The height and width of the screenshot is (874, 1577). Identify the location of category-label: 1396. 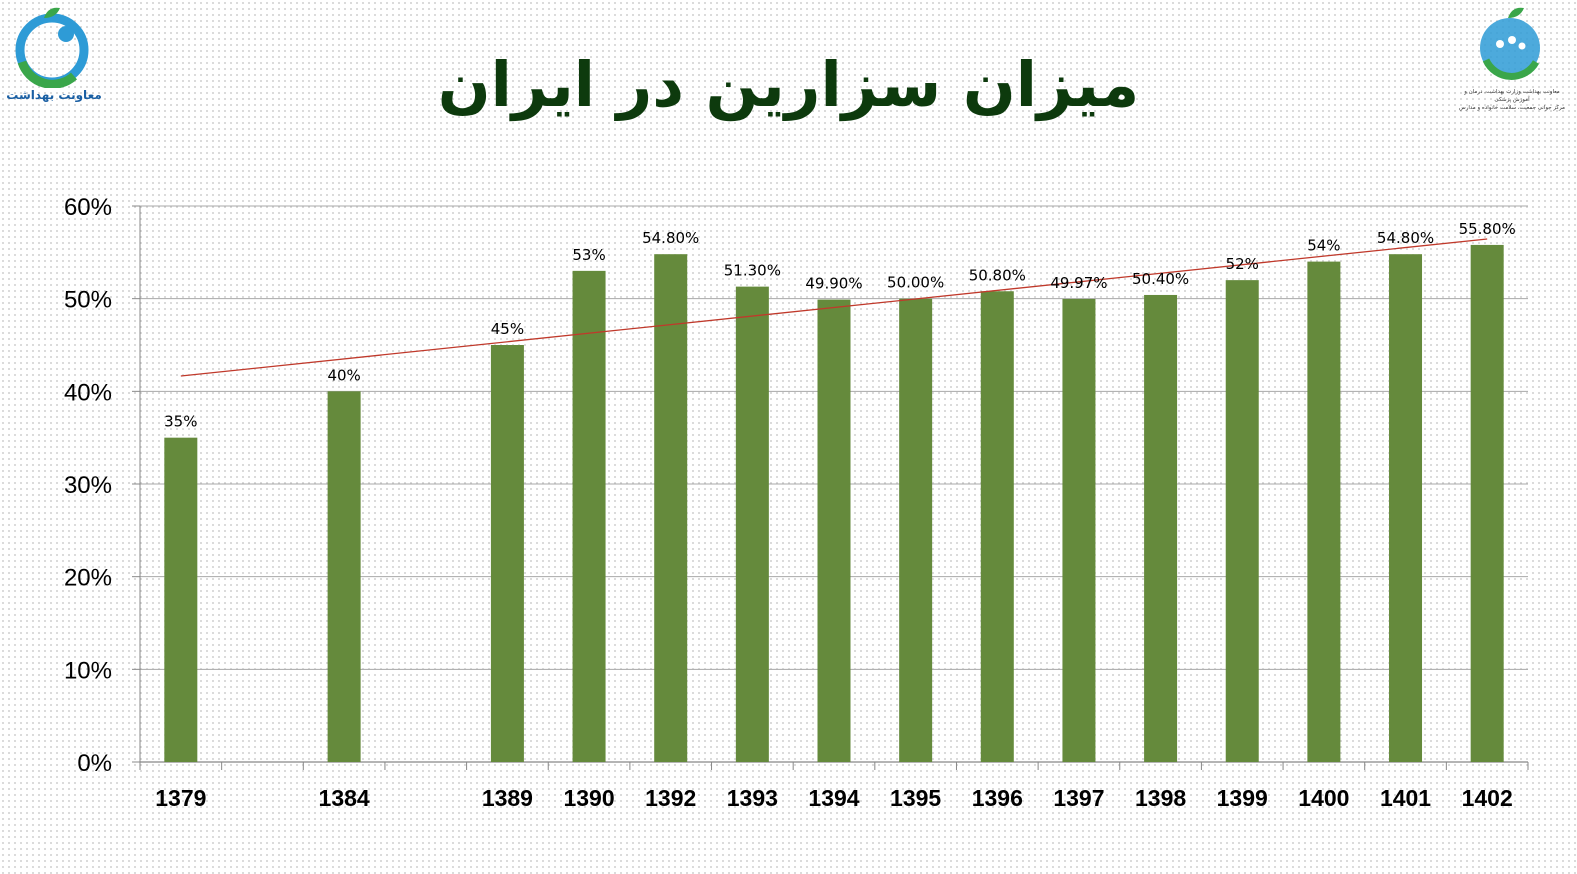
(997, 798).